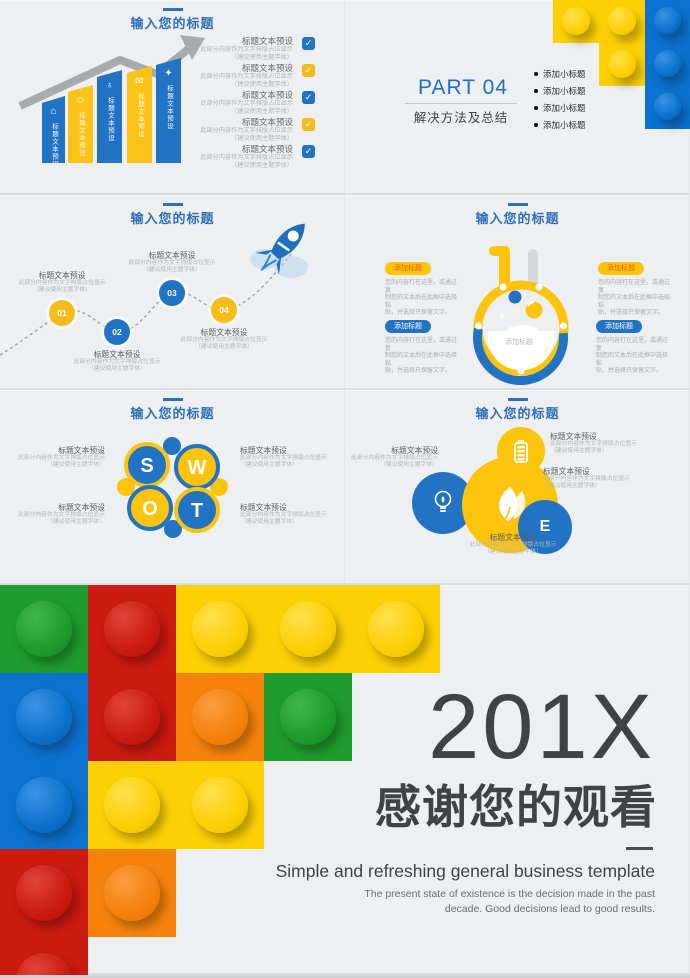 The image size is (690, 978). Describe the element at coordinates (197, 467) in the screenshot. I see `swot-w-circle: W` at that location.